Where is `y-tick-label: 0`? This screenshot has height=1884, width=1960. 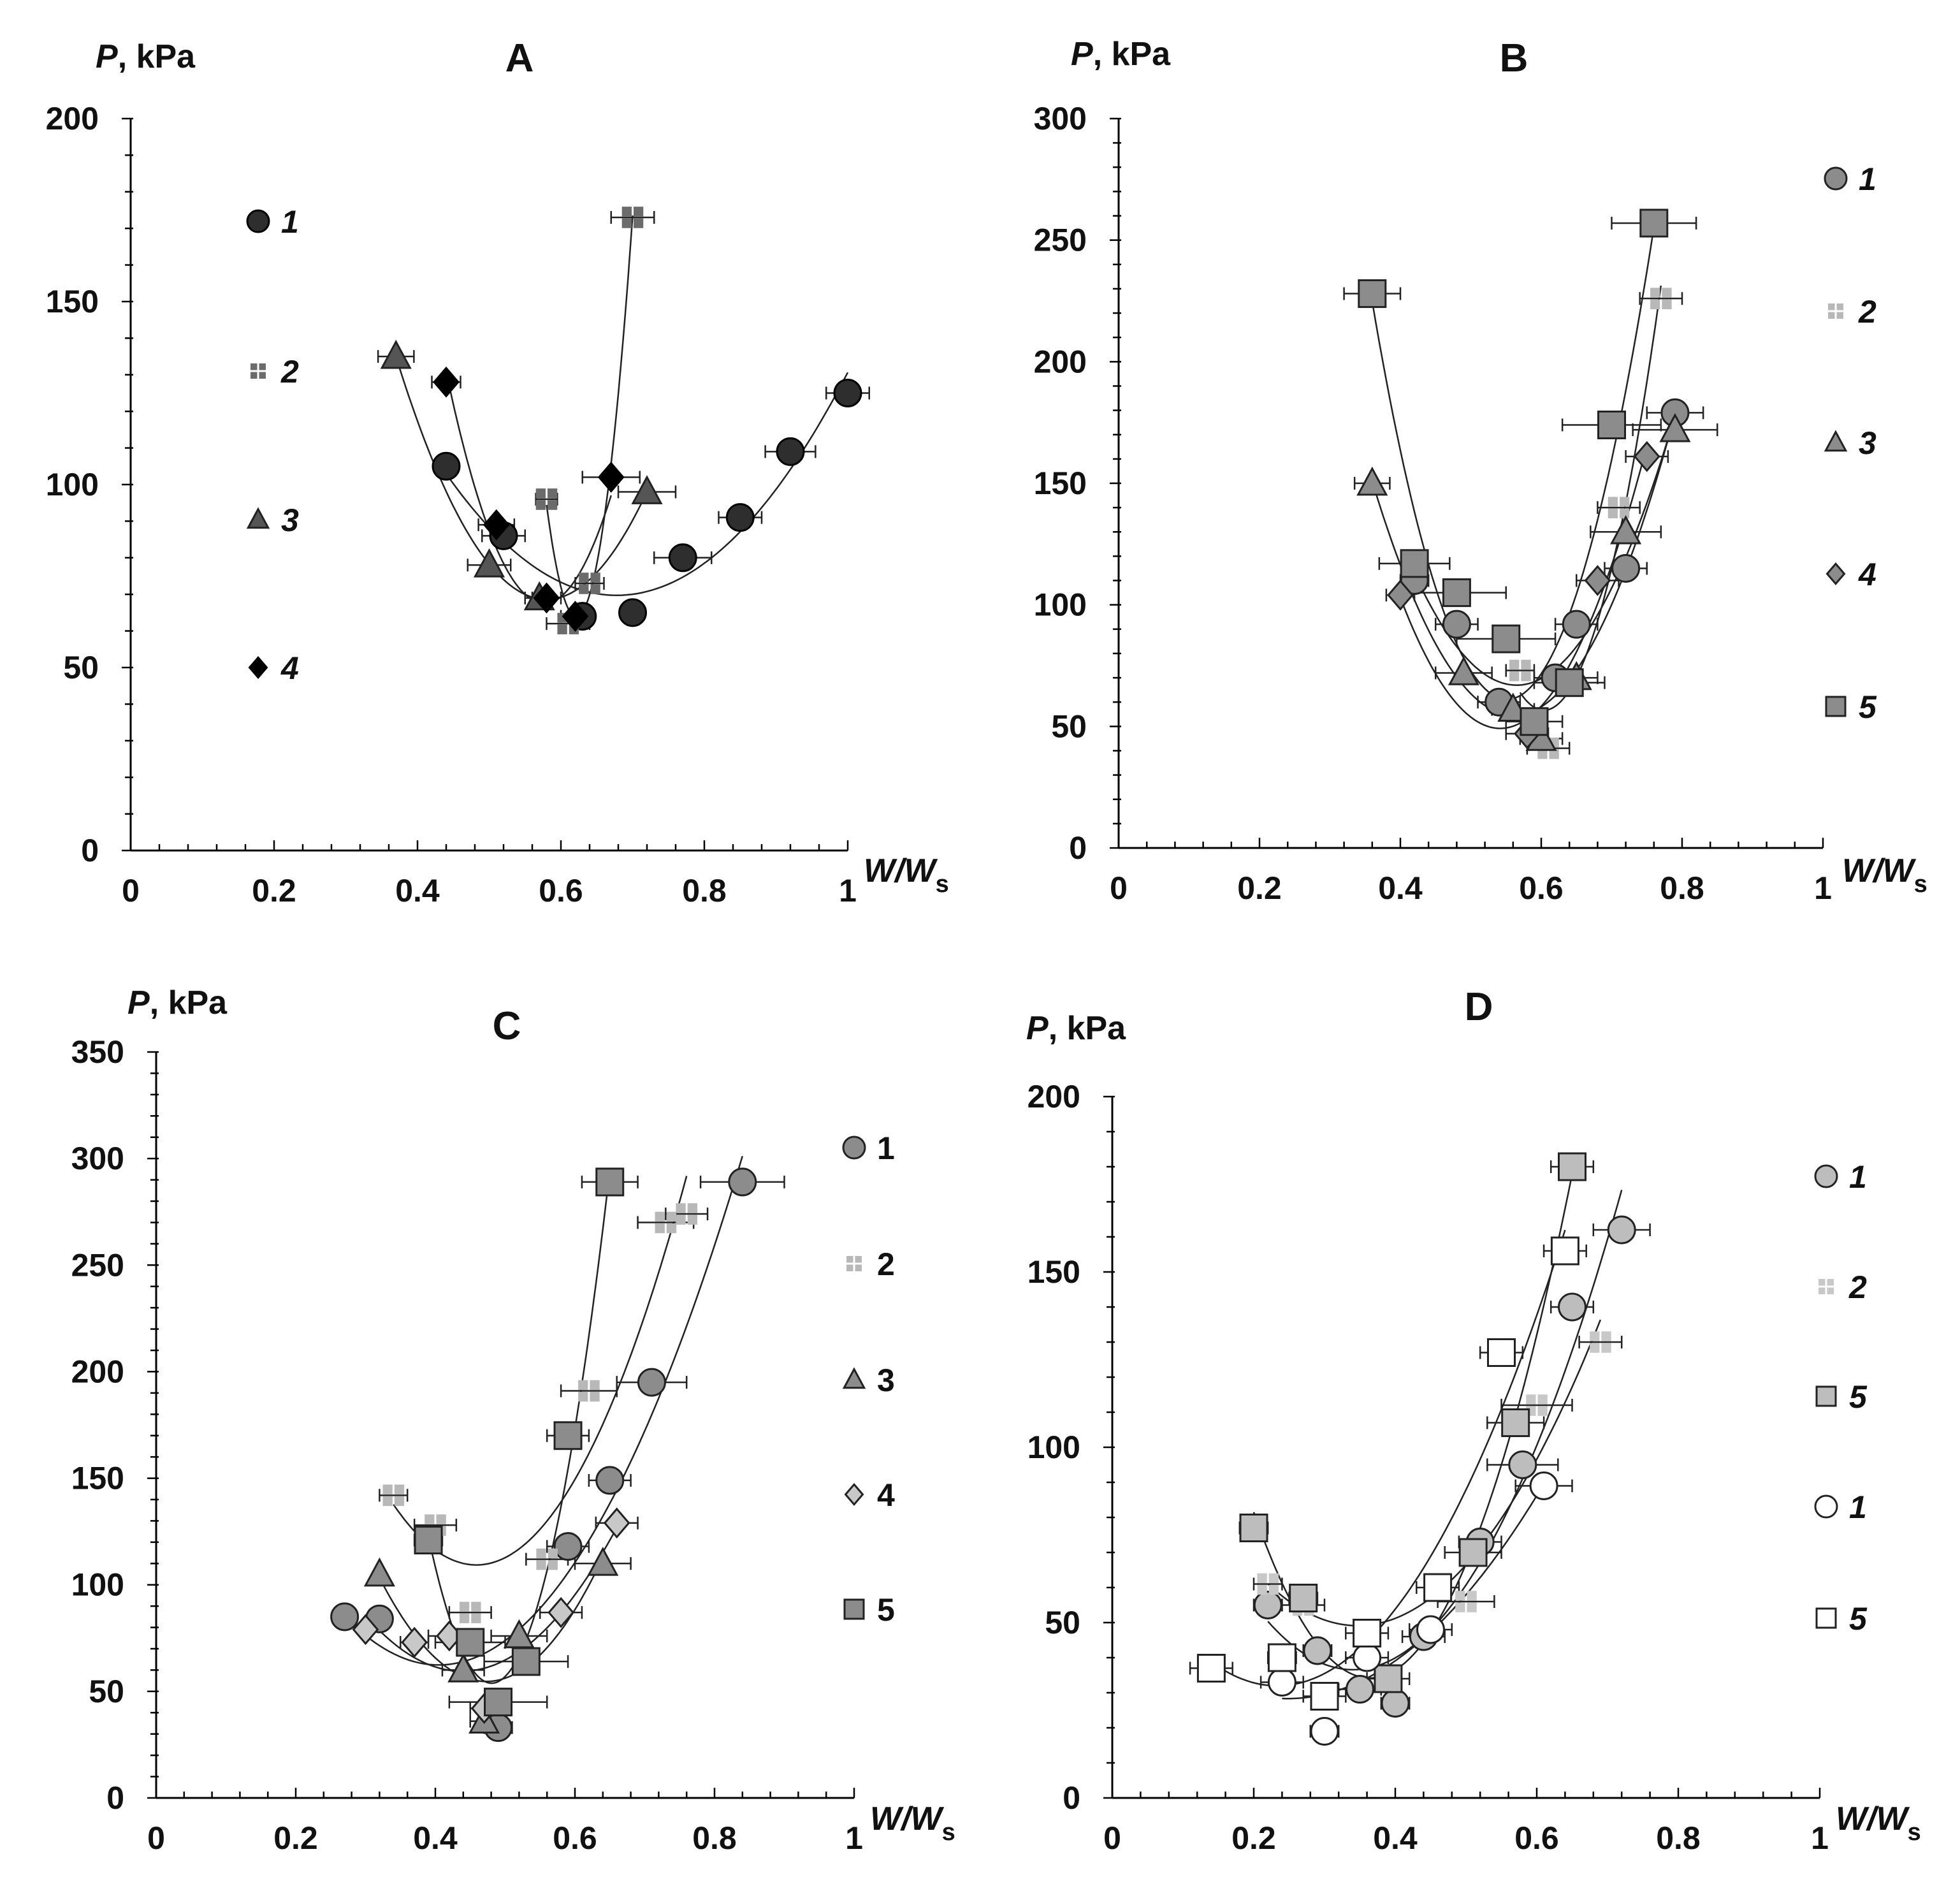 y-tick-label: 0 is located at coordinates (115, 1798).